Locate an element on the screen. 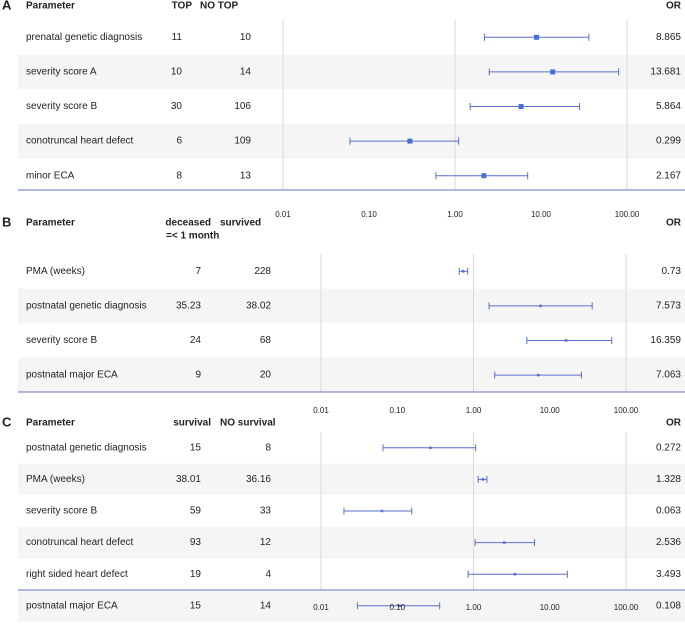 The image size is (685, 624). row-or-value: 5.864 is located at coordinates (668, 106).